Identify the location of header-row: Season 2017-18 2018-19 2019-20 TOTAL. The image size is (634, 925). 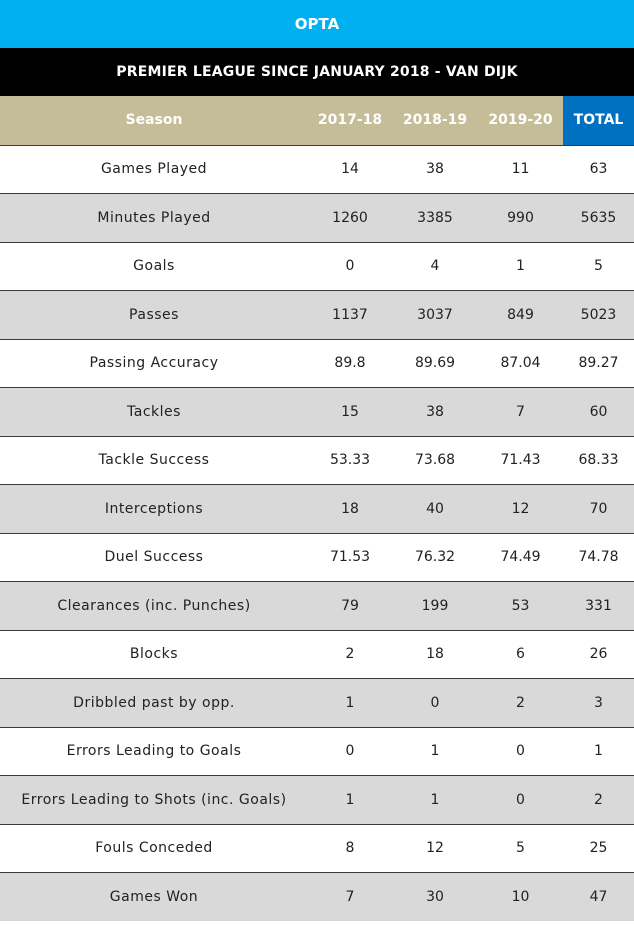
(317, 120).